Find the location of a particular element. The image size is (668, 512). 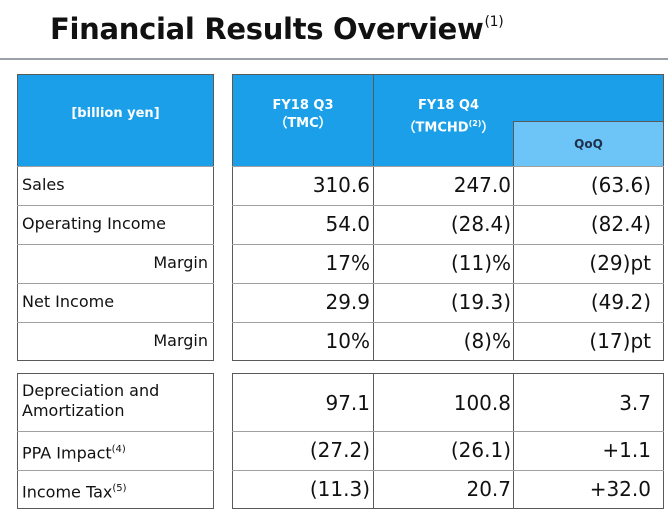

table-row: Margin 10% (8)% (17)pt is located at coordinates (334, 341).